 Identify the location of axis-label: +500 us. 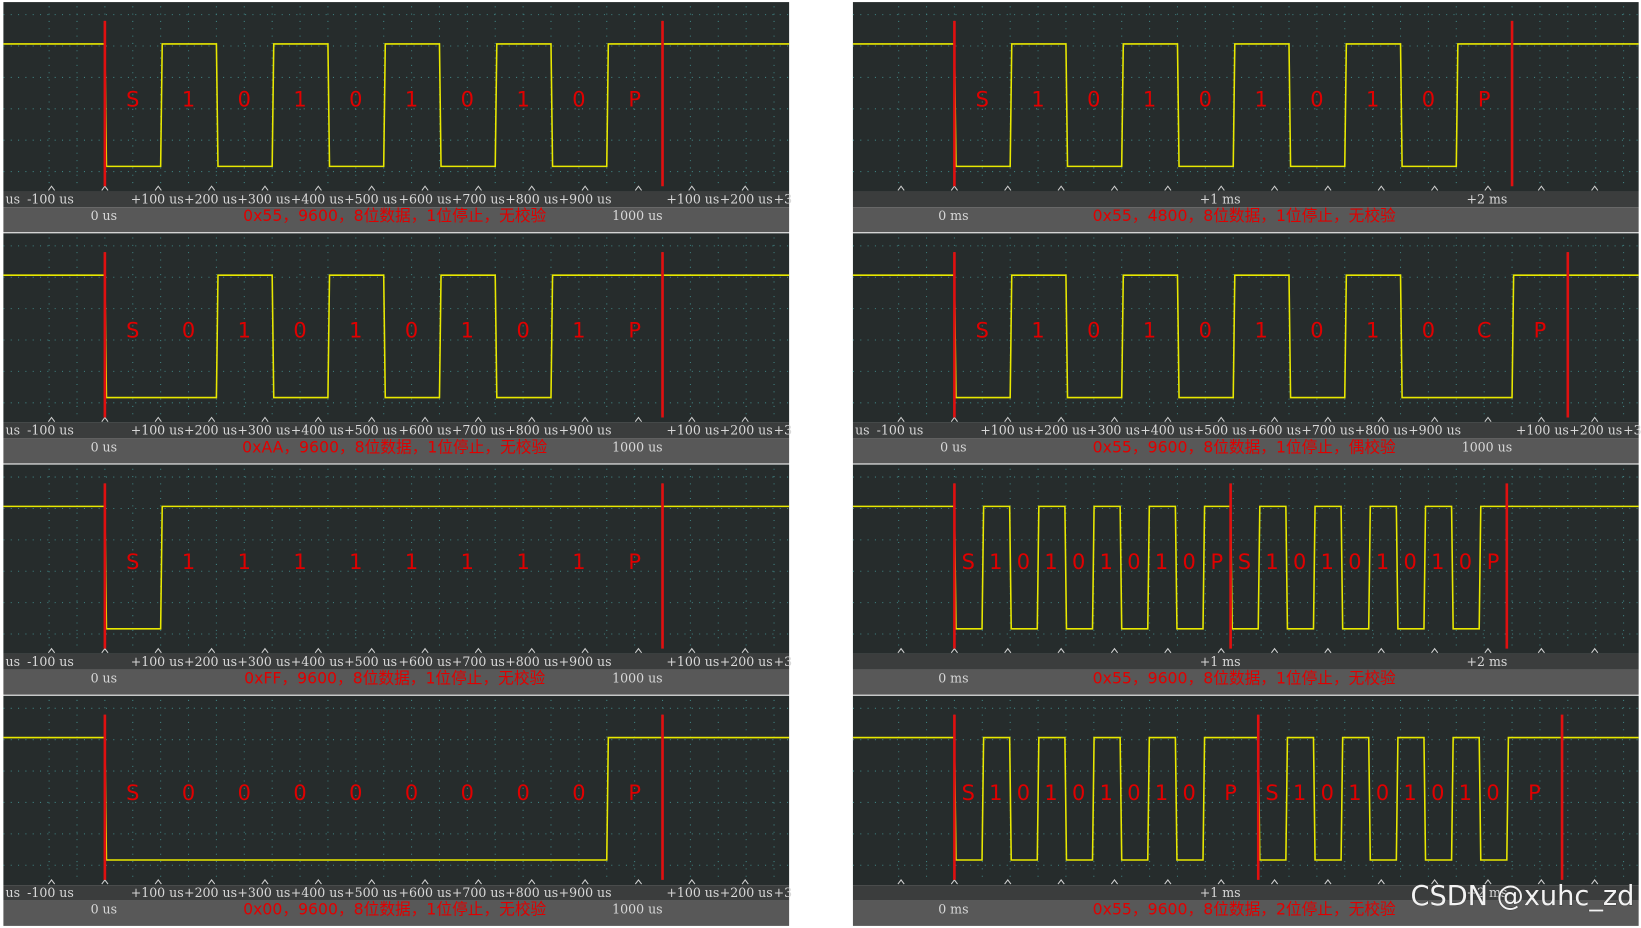
(370, 198).